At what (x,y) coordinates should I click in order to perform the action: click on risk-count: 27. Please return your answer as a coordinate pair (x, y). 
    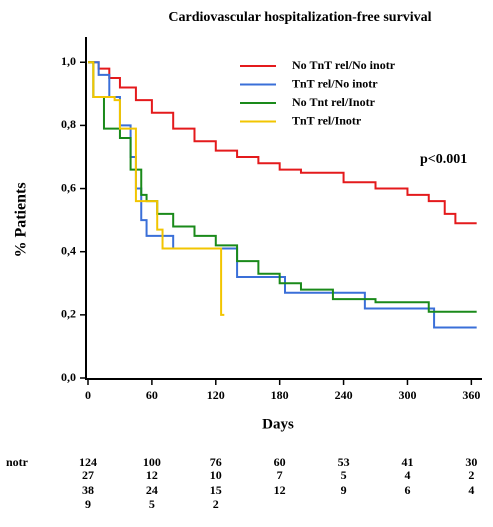
    Looking at the image, I should click on (88, 475).